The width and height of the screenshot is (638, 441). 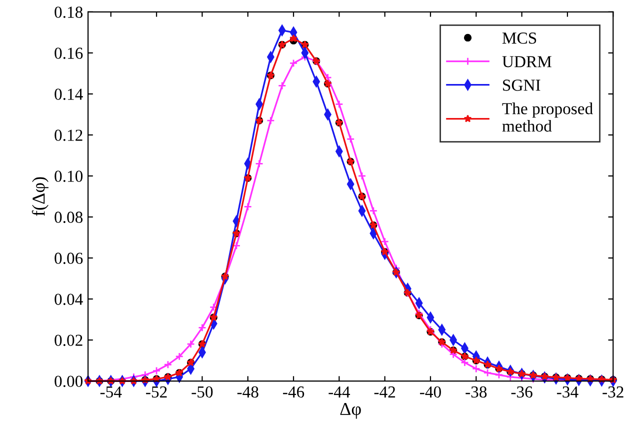 What do you see at coordinates (521, 392) in the screenshot?
I see `x-tick-label: -36` at bounding box center [521, 392].